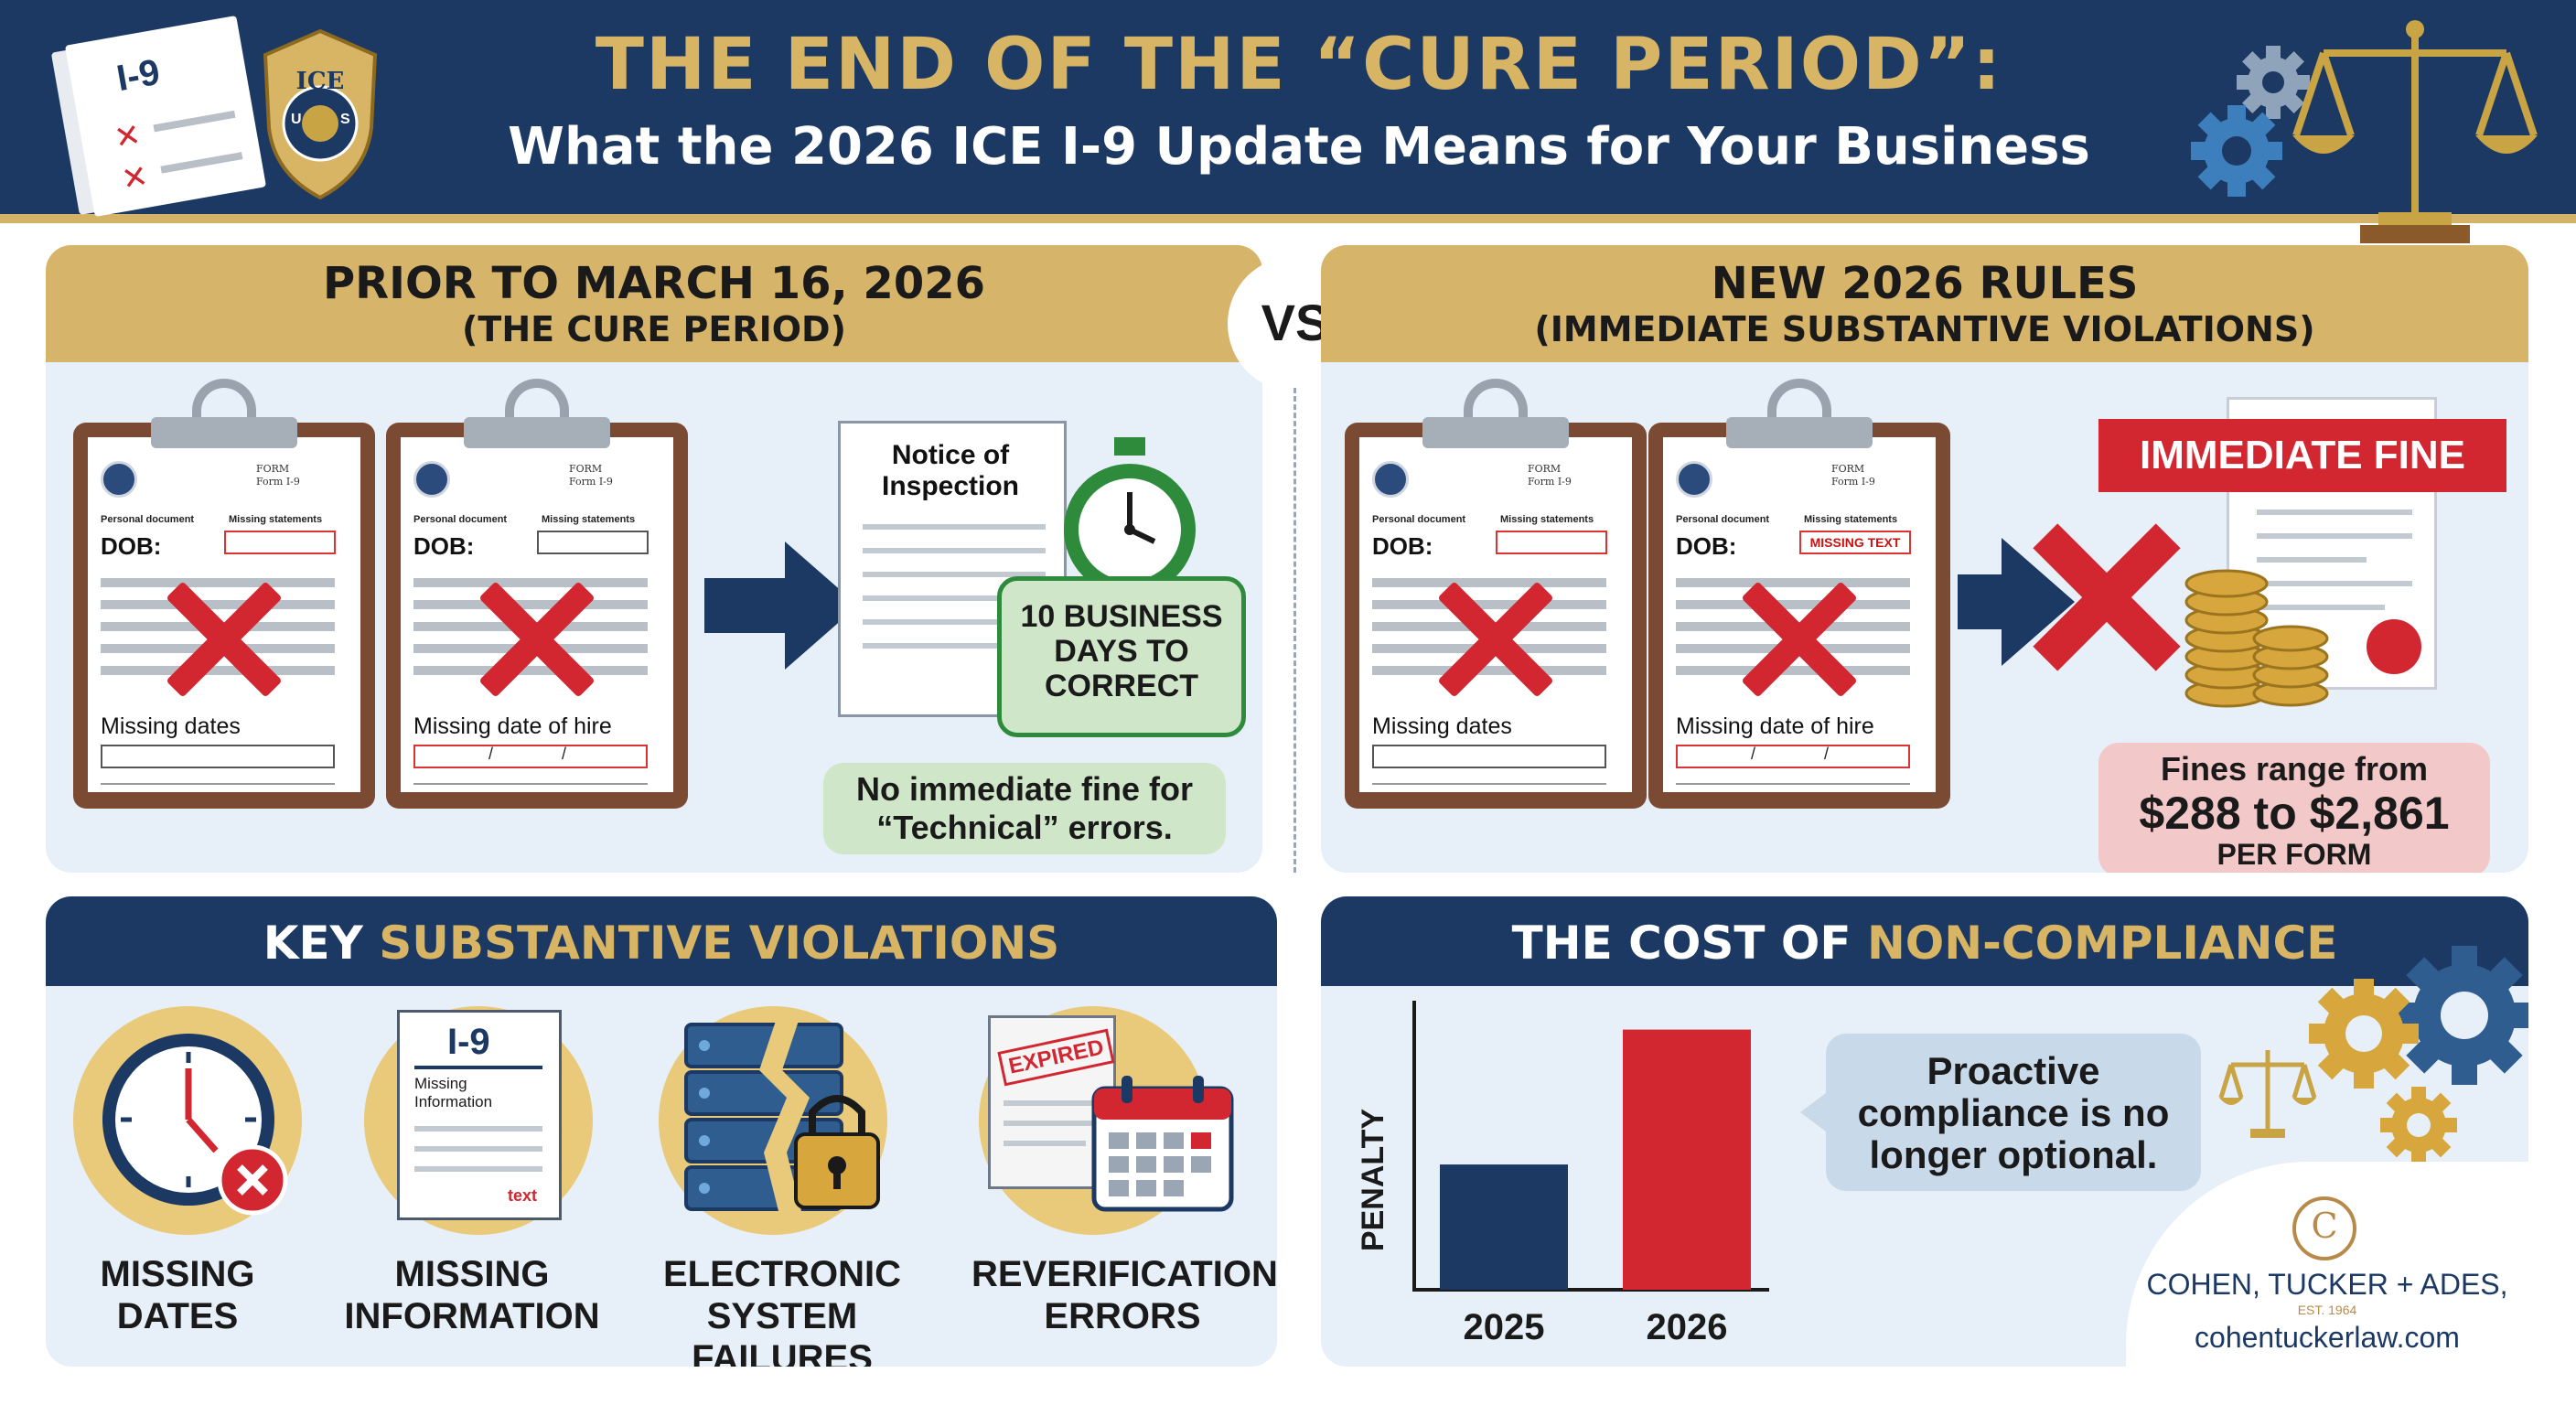 The image size is (2576, 1405). What do you see at coordinates (1299, 65) in the screenshot?
I see `page-title: THE END OF THE “CURE PERIOD”:` at bounding box center [1299, 65].